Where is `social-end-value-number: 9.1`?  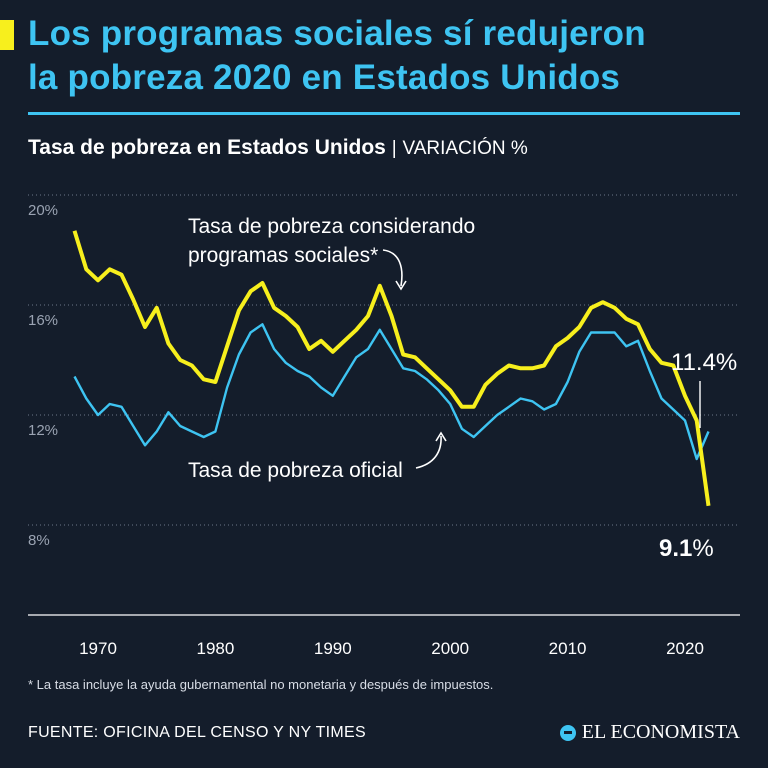
social-end-value-number: 9.1 is located at coordinates (675, 548).